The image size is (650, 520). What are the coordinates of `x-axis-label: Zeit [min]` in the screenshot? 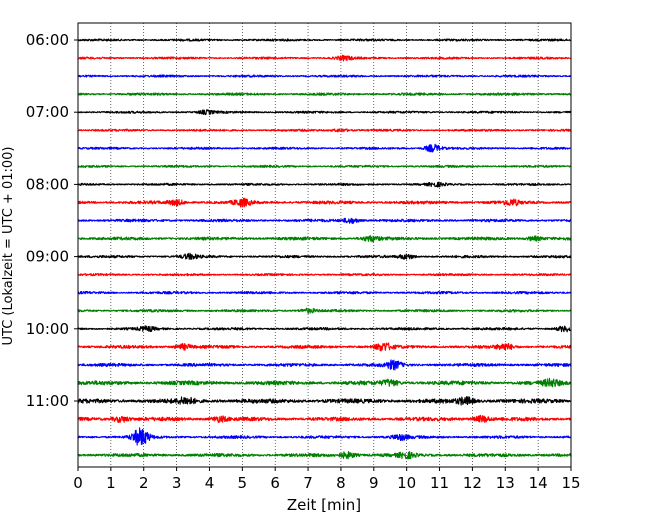 It's located at (324, 505).